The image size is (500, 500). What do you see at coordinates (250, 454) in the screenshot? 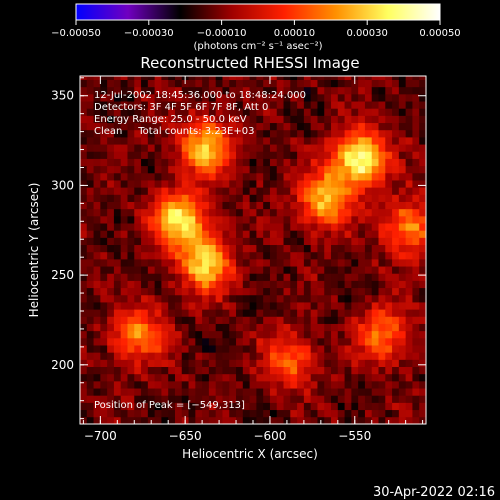
I see `x-axis-label: Heliocentric X (arcsec)` at bounding box center [250, 454].